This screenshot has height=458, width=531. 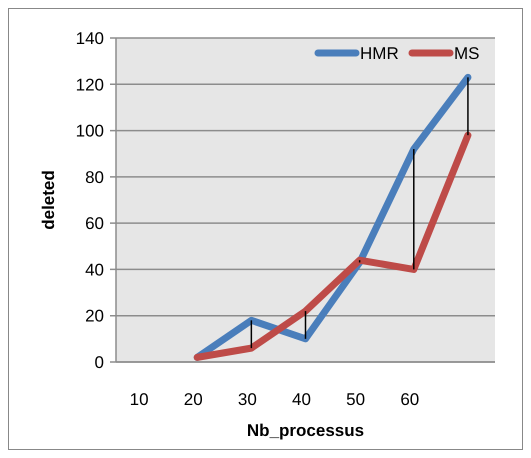 What do you see at coordinates (356, 399) in the screenshot?
I see `x-tick-label: 50` at bounding box center [356, 399].